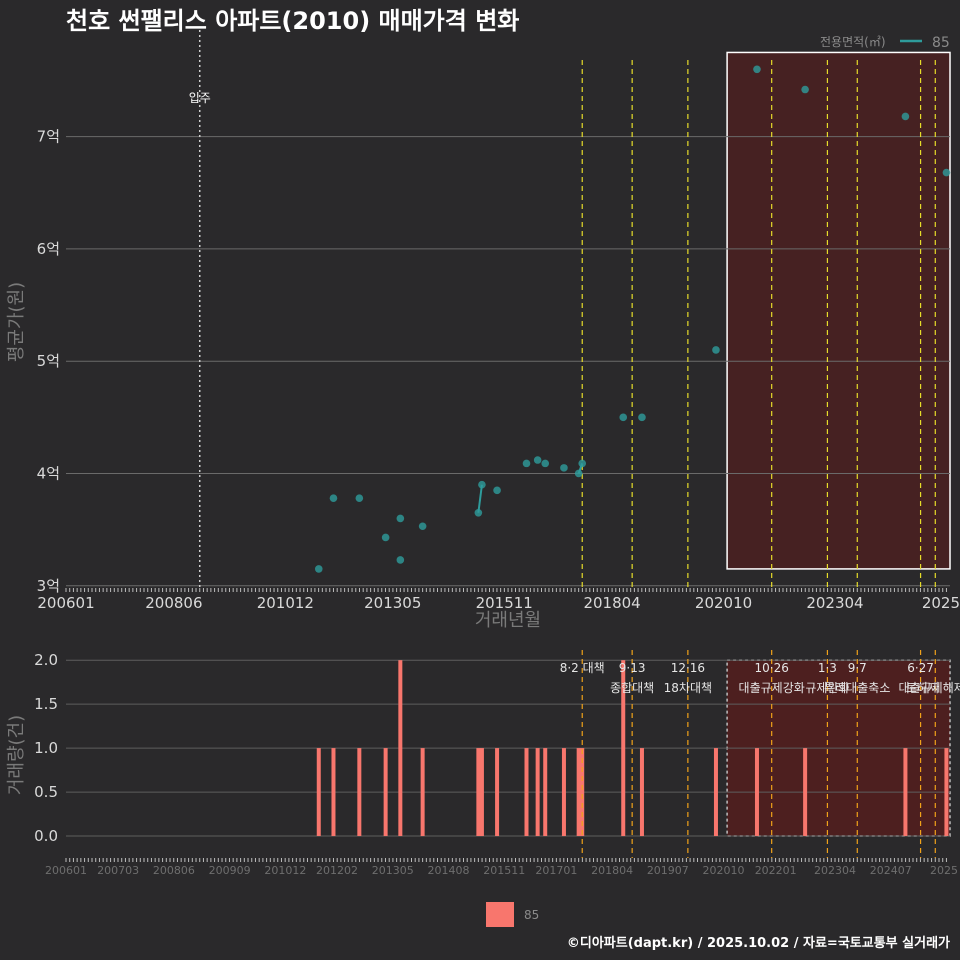 The width and height of the screenshot is (960, 960). What do you see at coordinates (891, 870) in the screenshot?
I see `volume-x-tick: 202407` at bounding box center [891, 870].